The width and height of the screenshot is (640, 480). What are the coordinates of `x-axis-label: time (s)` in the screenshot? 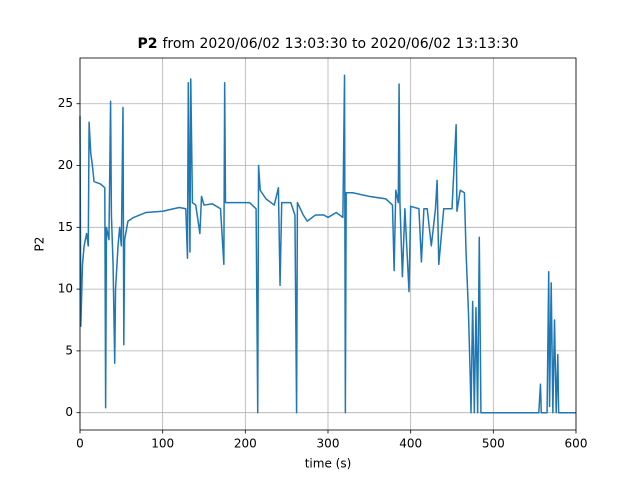 It's located at (328, 464).